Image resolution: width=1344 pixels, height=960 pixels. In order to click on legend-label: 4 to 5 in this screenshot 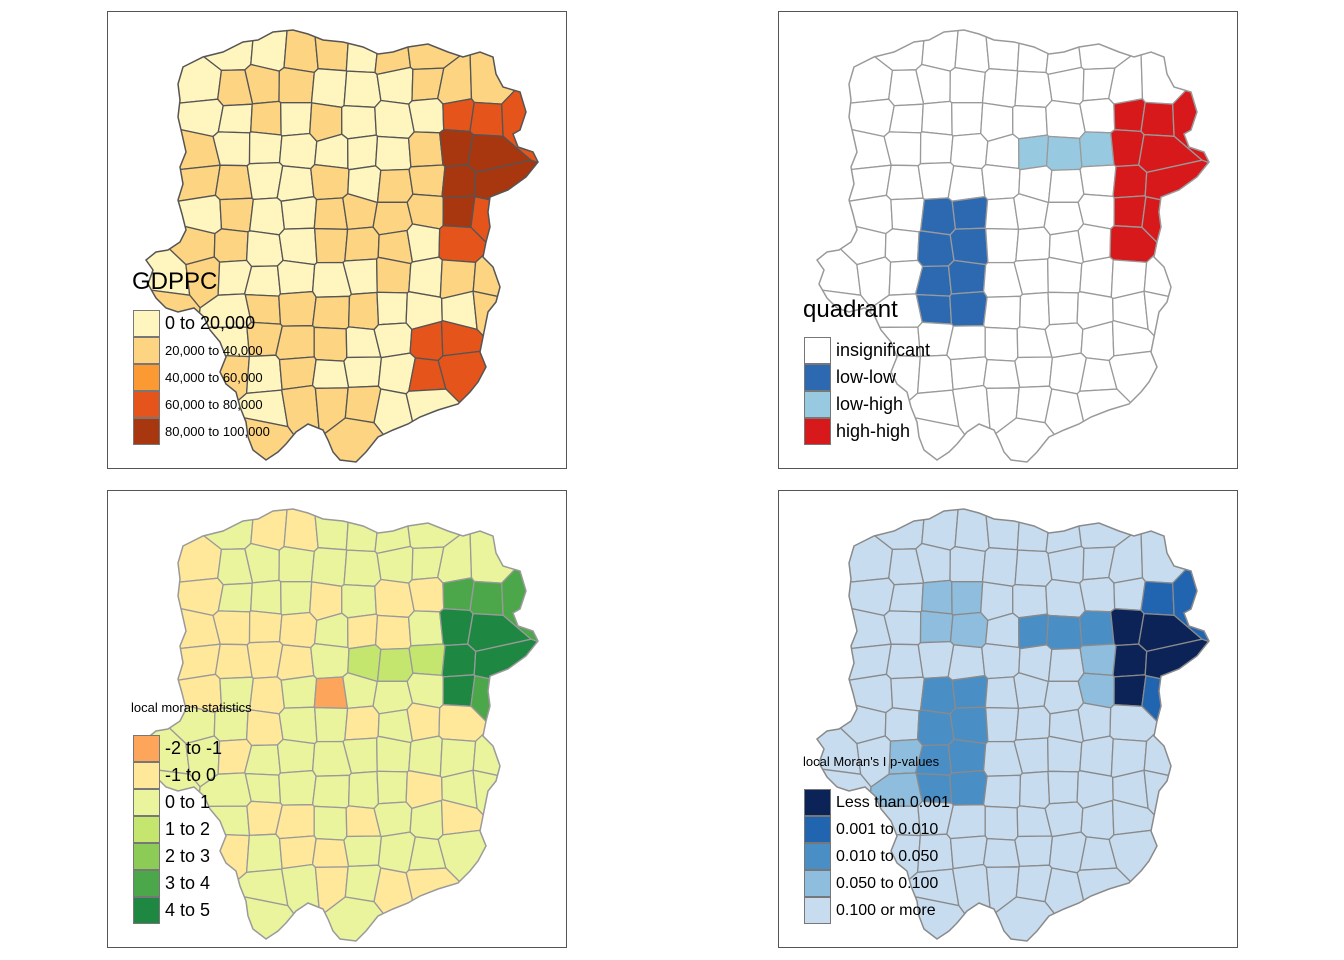, I will do `click(188, 910)`.